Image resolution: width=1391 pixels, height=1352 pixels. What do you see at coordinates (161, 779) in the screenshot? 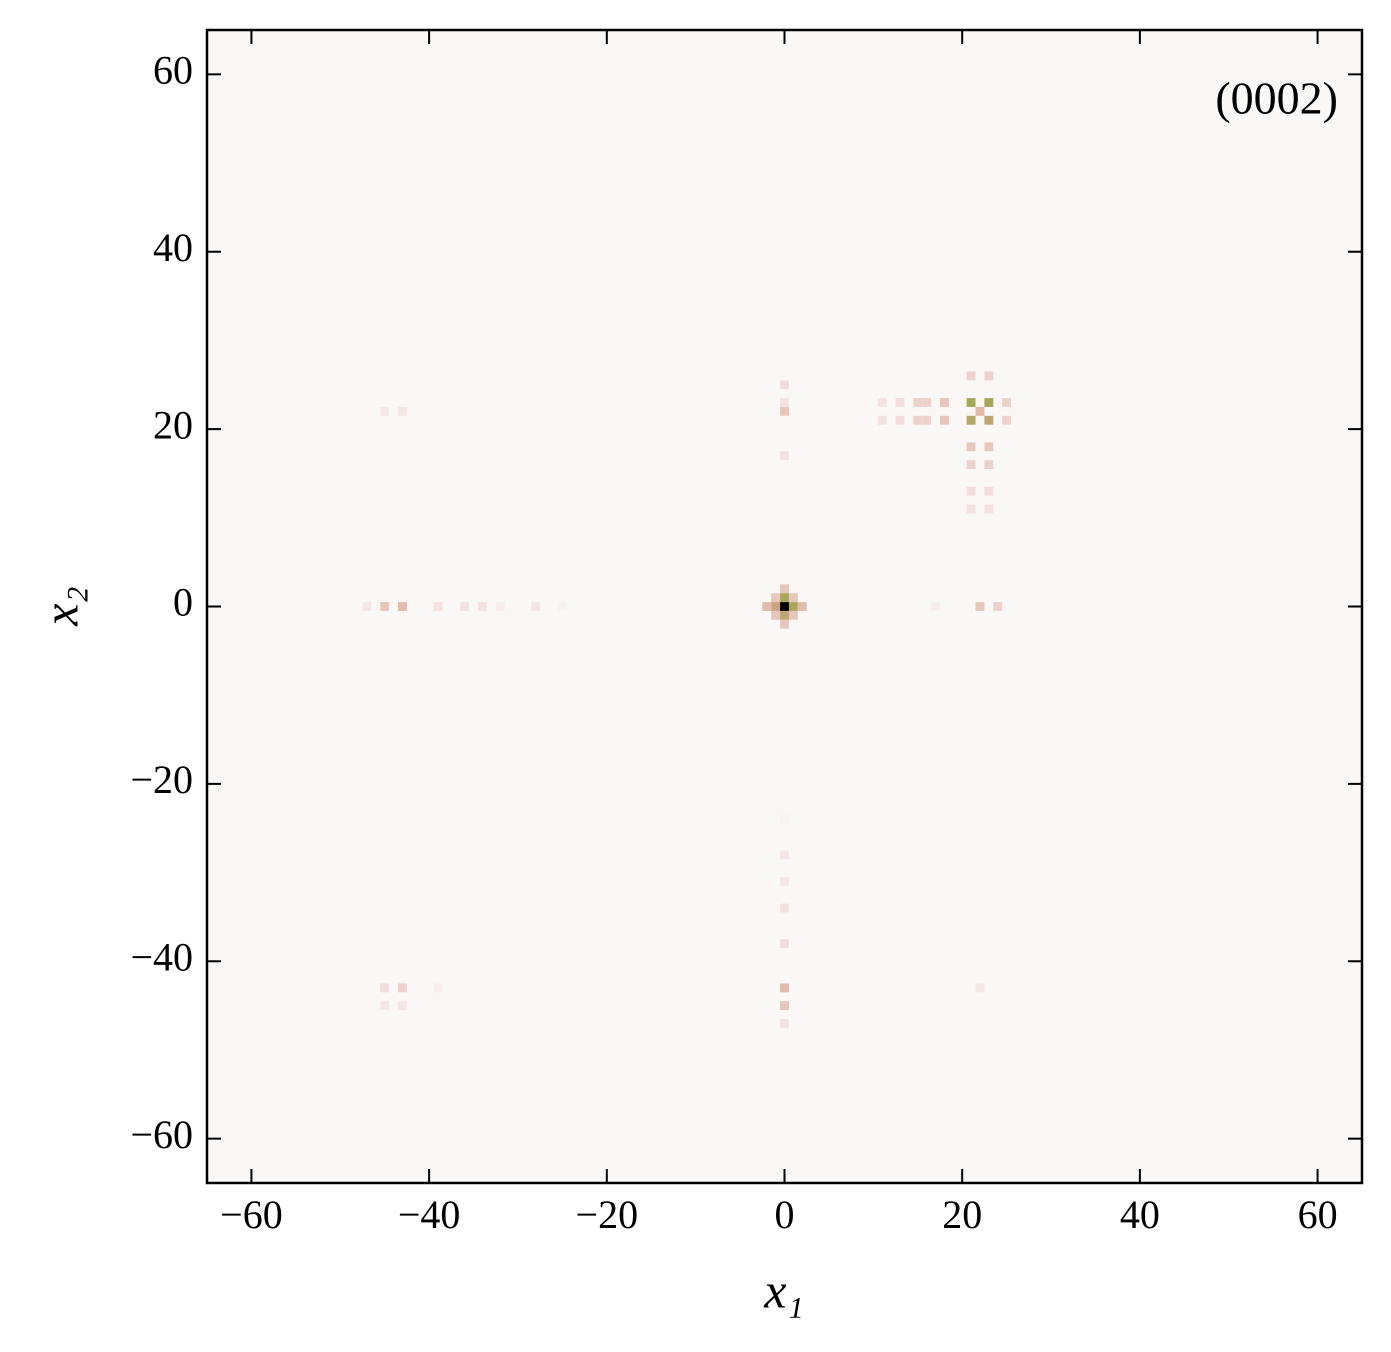
I see `y-tick-label: −20` at bounding box center [161, 779].